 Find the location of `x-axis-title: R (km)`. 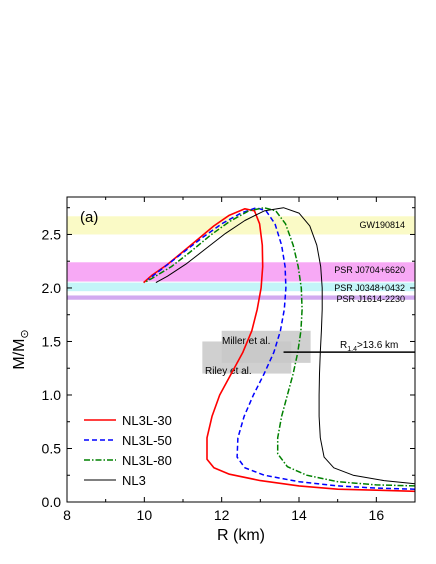

x-axis-title: R (km) is located at coordinates (241, 535).